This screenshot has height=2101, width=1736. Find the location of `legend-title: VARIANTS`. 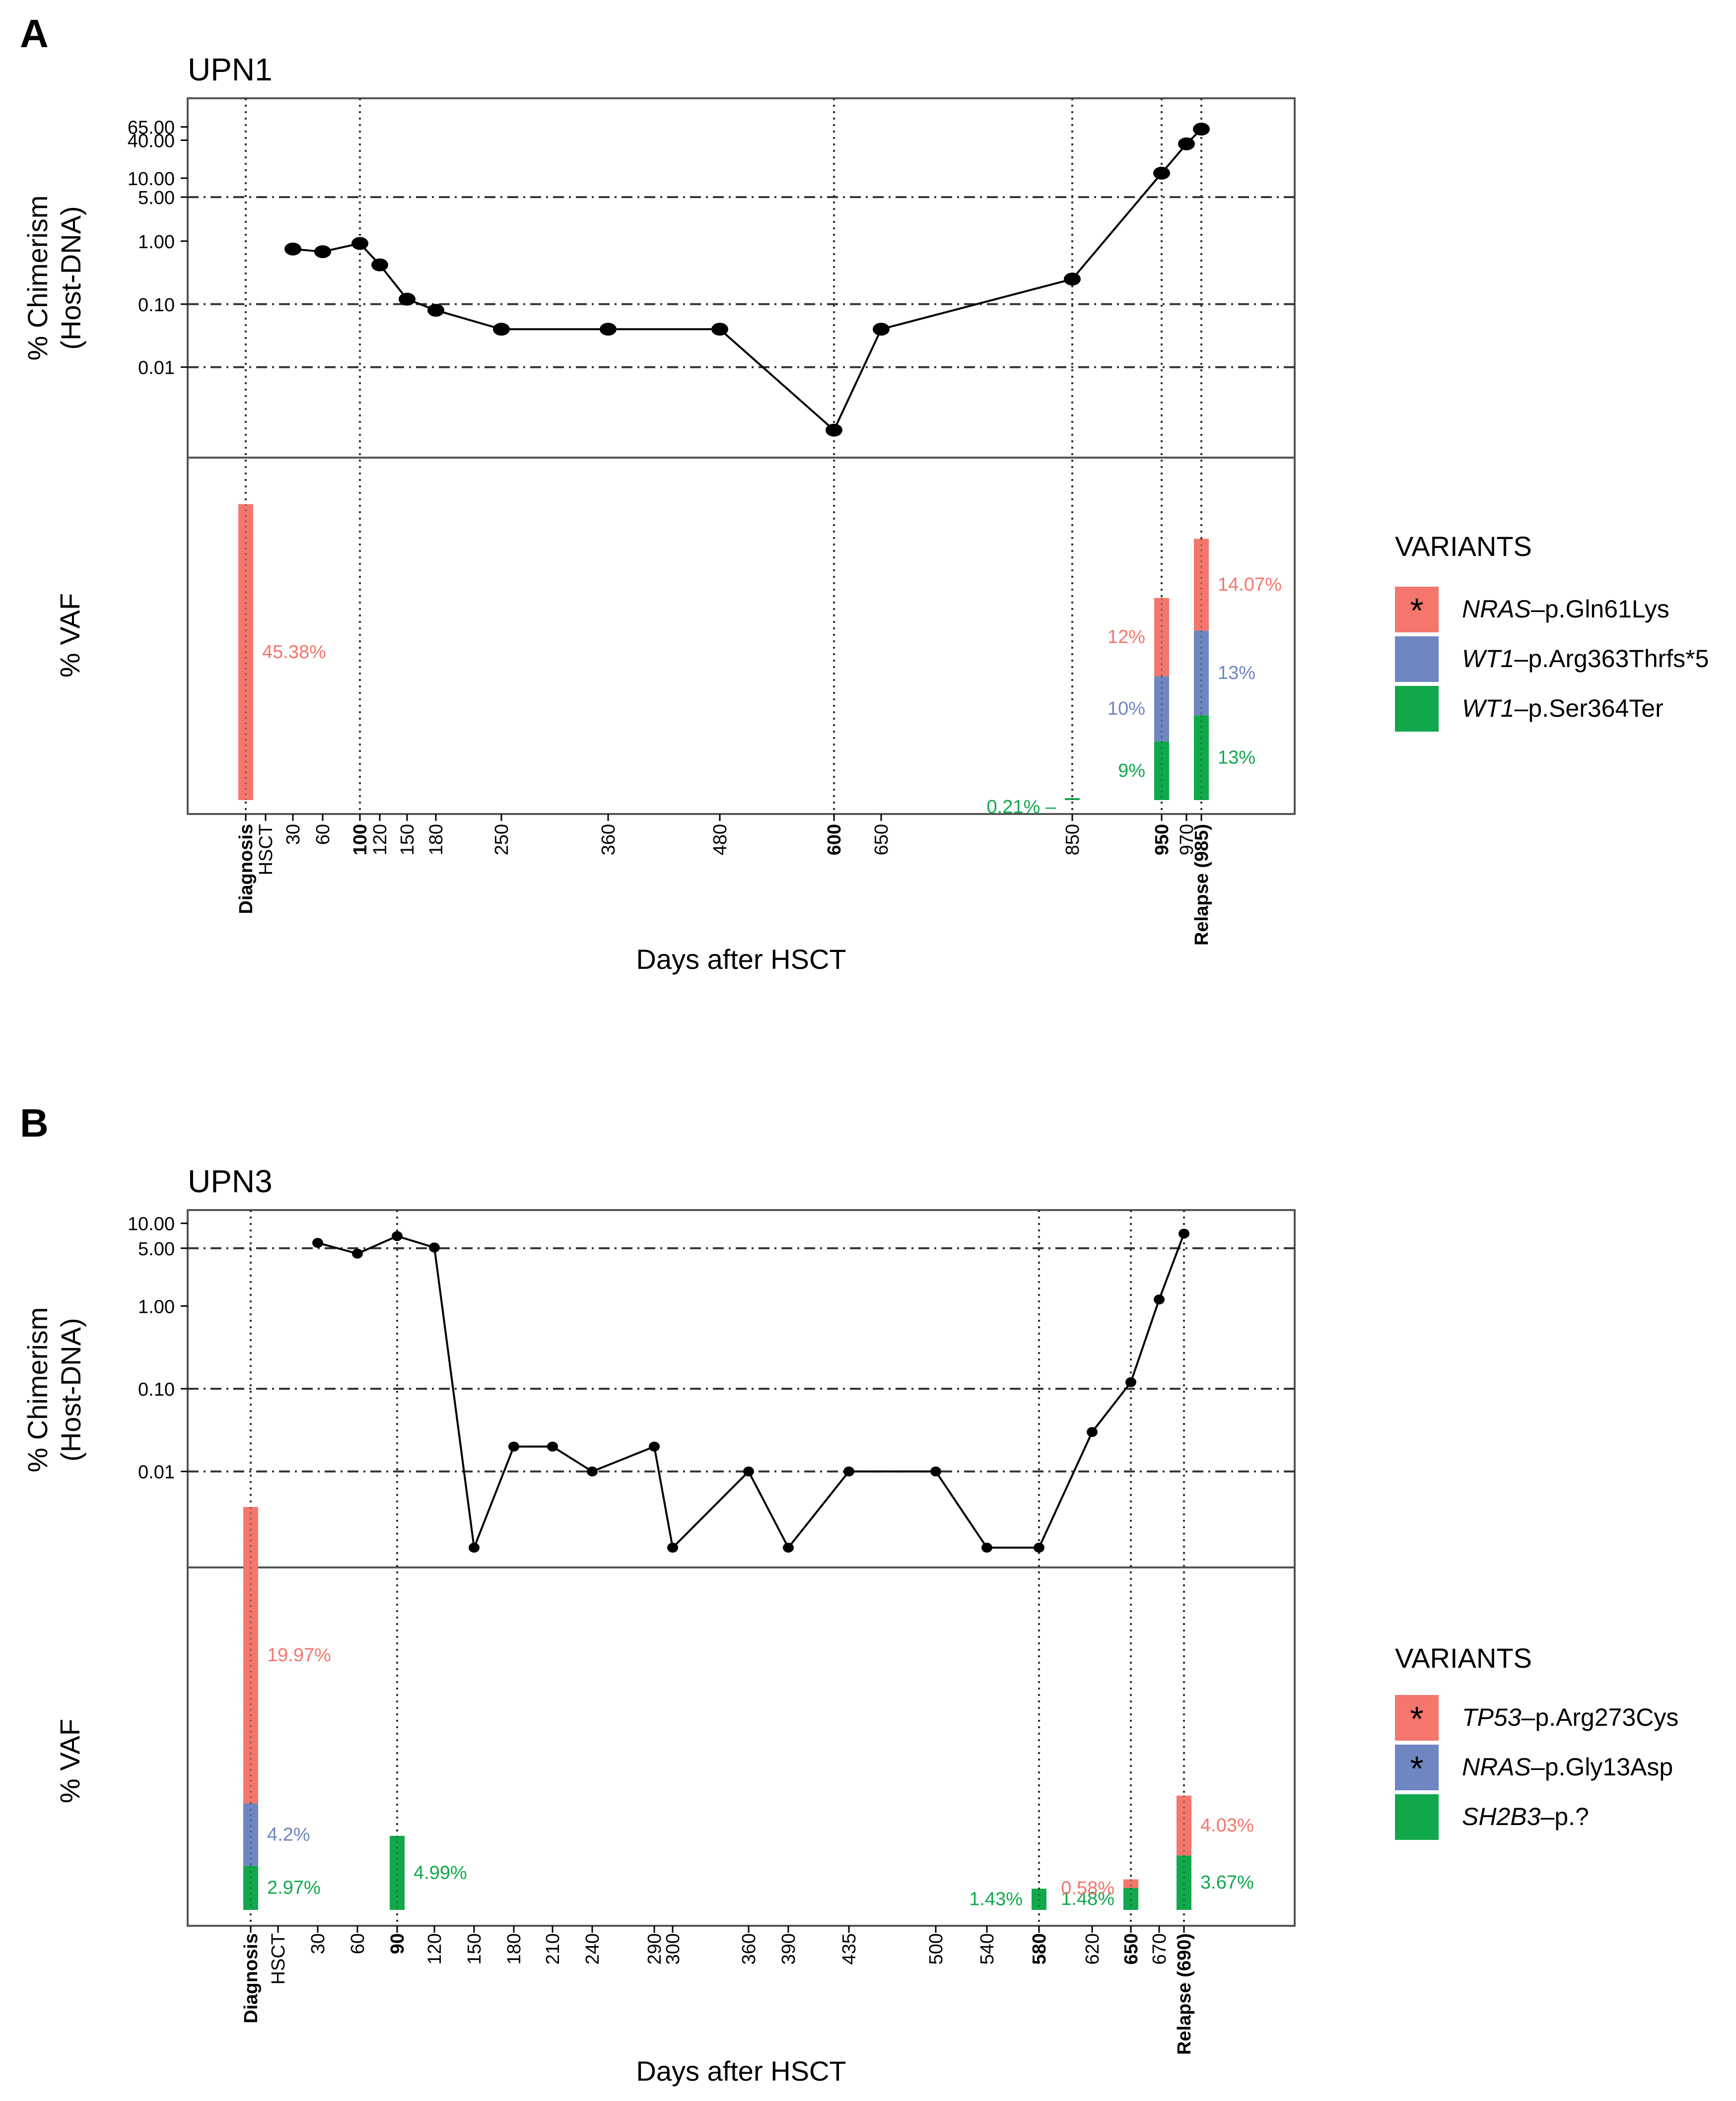

legend-title: VARIANTS is located at coordinates (1463, 546).